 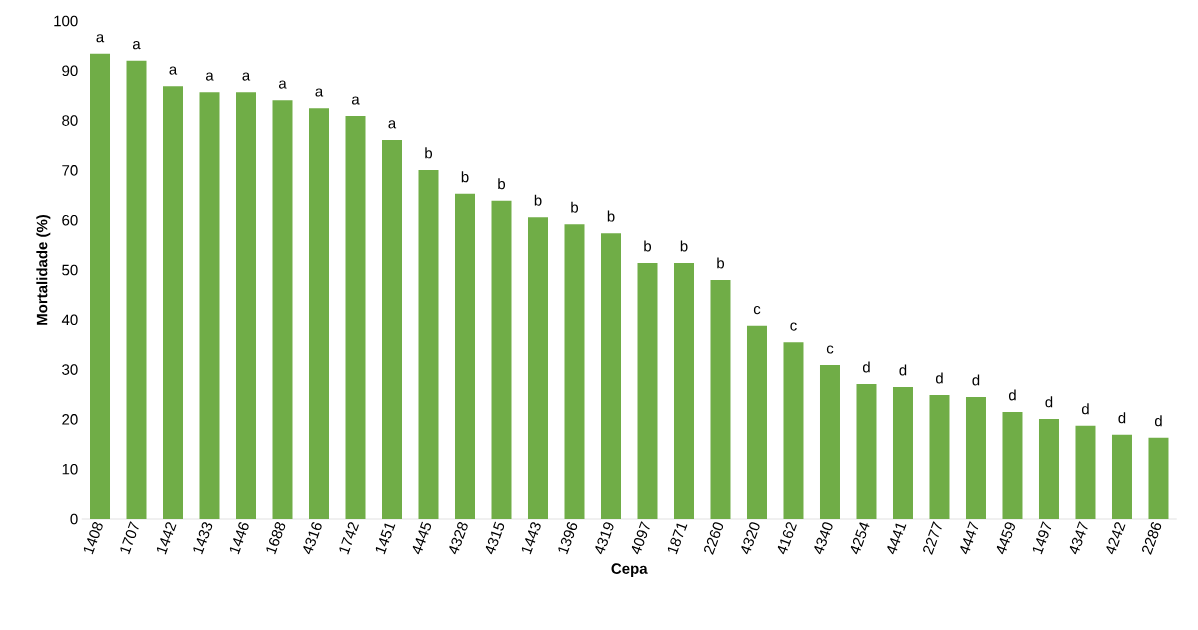 I want to click on x-tick-label: 4254, so click(x=860, y=538).